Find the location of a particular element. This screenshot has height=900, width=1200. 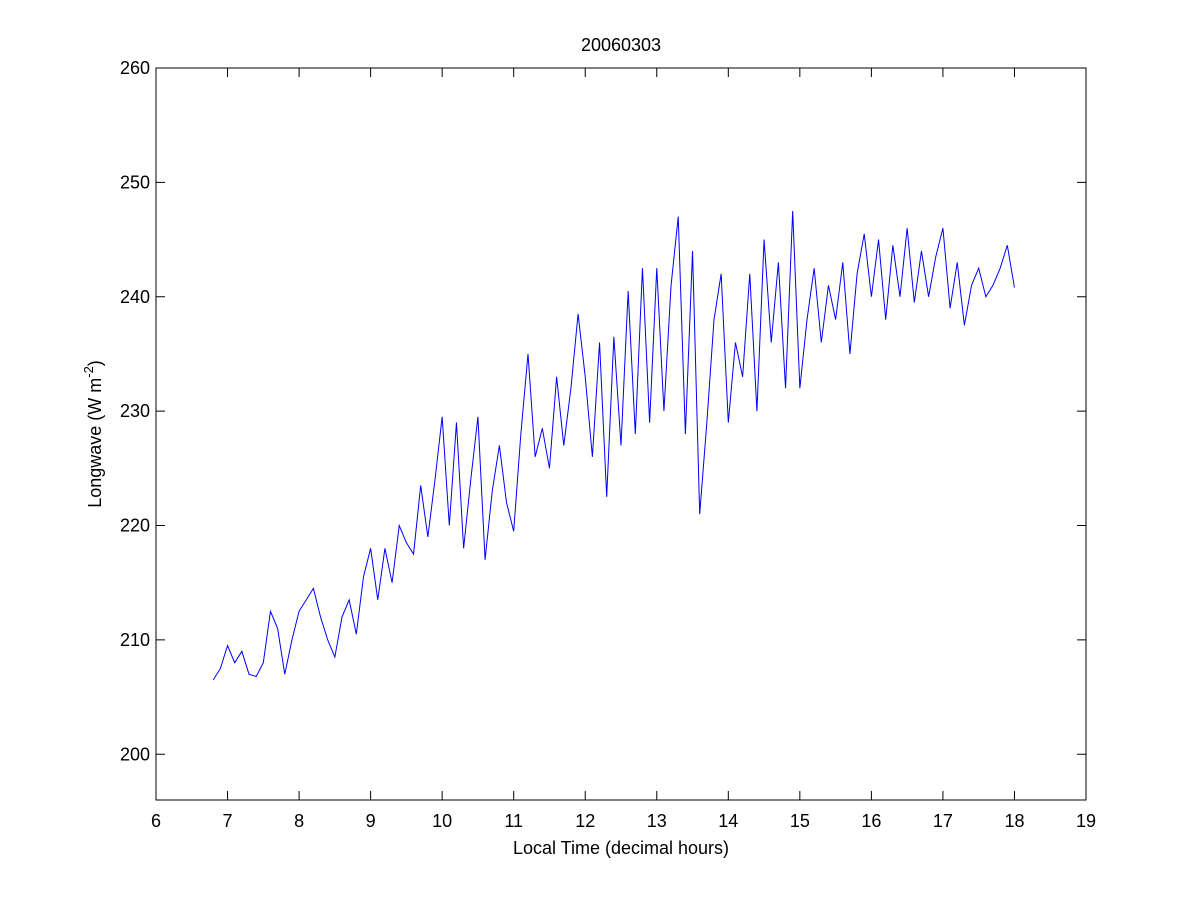

x-tick-label: 8 is located at coordinates (299, 821).